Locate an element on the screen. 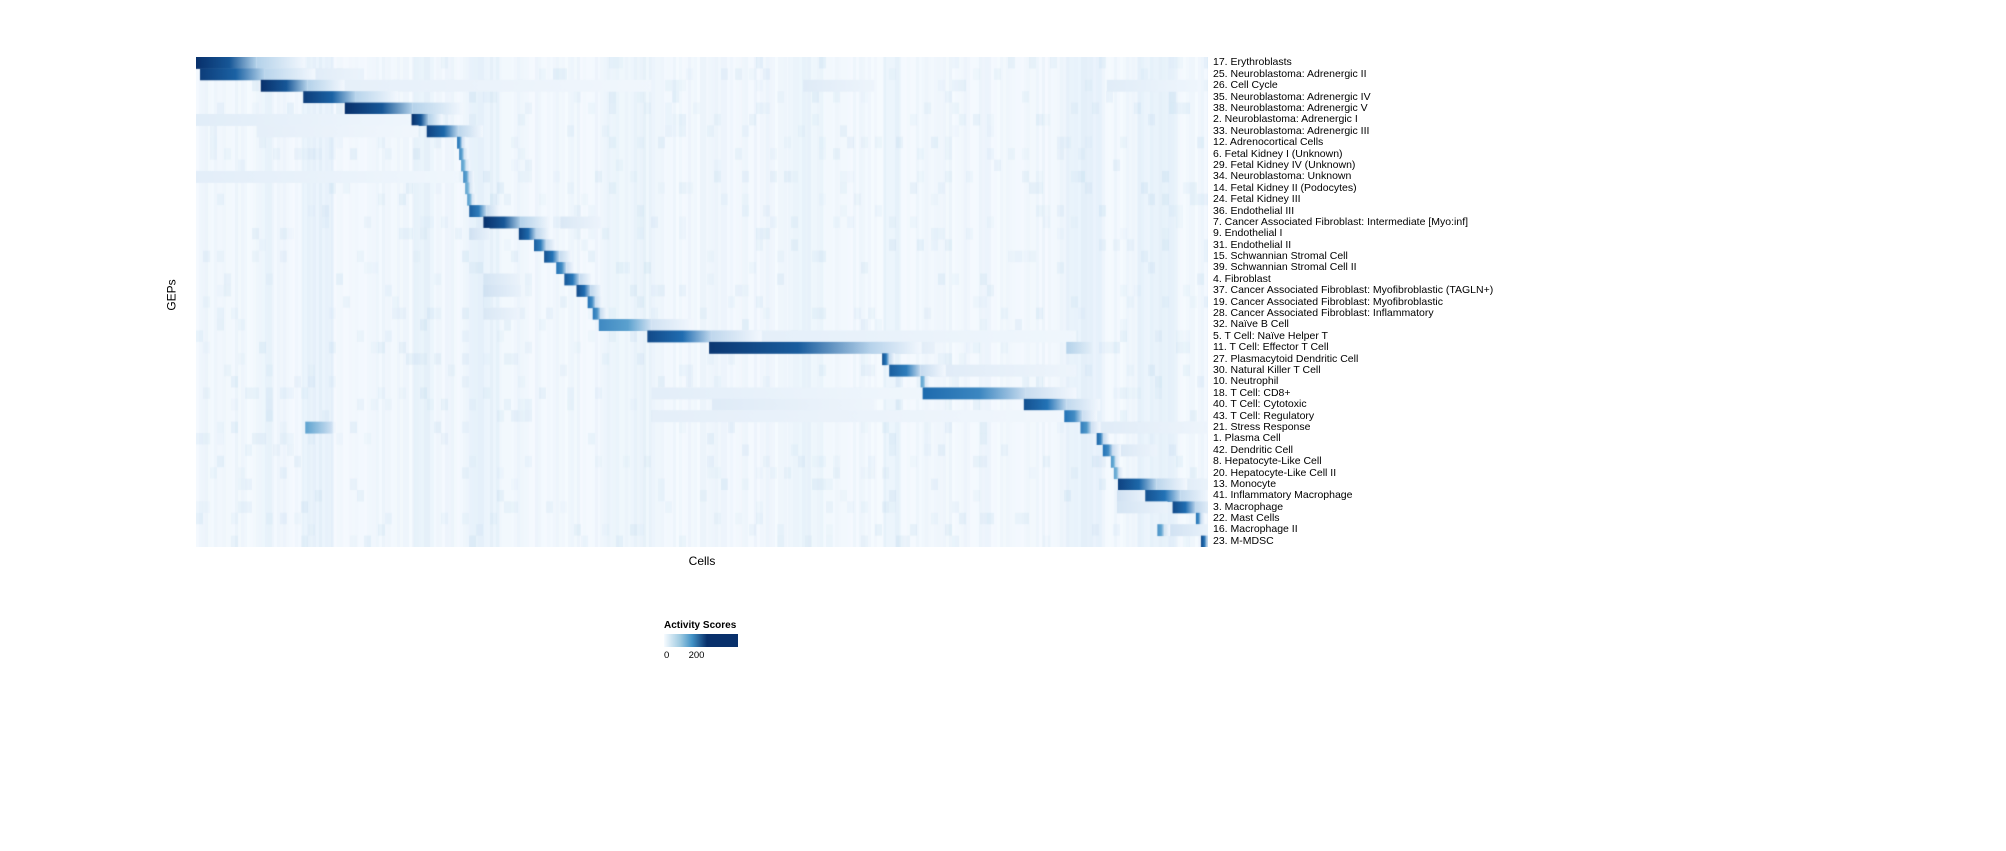  row-label: 20. Hepatocyte-Like Cell II is located at coordinates (1275, 472).